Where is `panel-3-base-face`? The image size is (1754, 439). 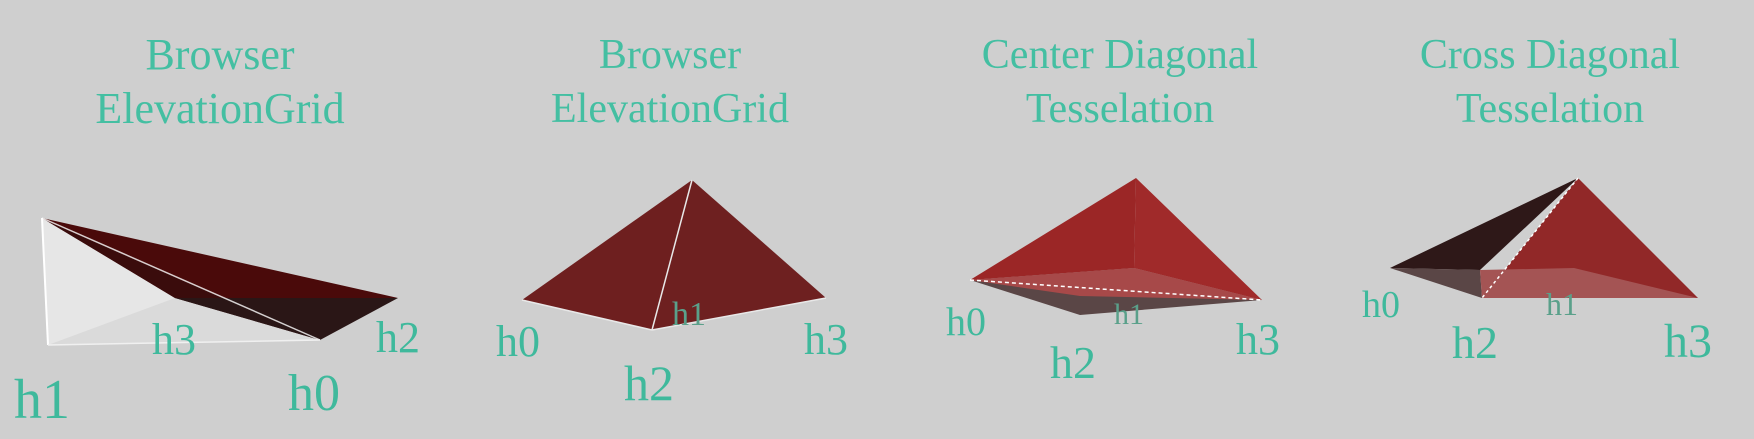
panel-3-base-face is located at coordinates (1116, 284).